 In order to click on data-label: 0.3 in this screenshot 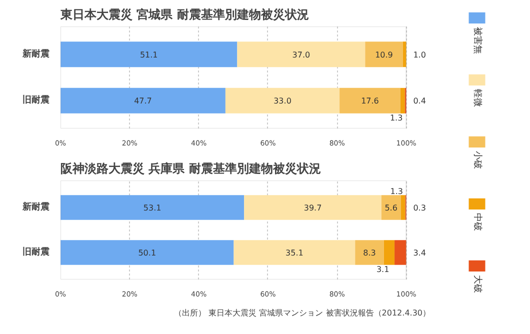, I will do `click(419, 208)`.